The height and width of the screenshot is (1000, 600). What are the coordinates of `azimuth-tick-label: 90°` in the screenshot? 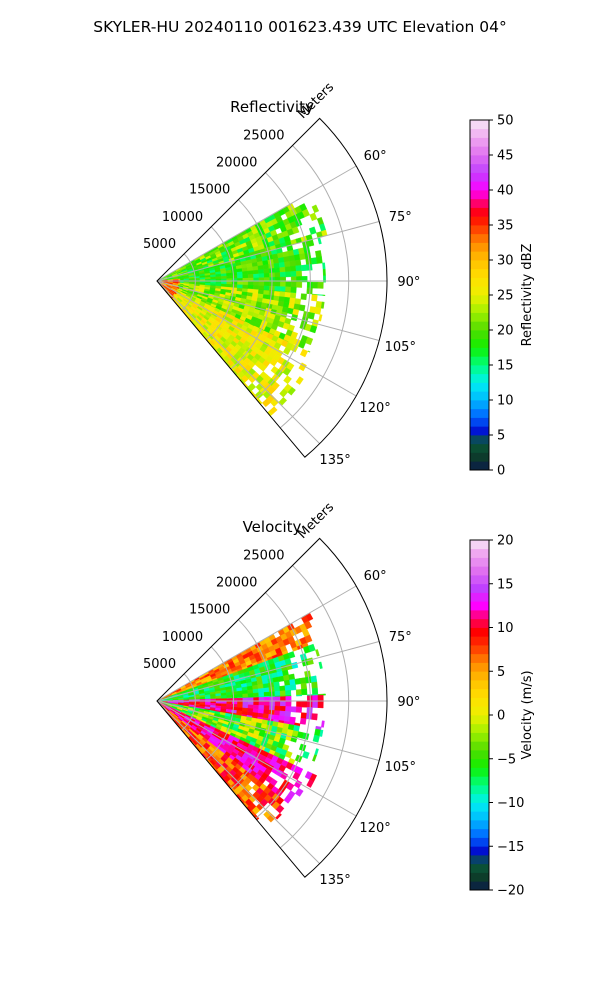 It's located at (408, 702).